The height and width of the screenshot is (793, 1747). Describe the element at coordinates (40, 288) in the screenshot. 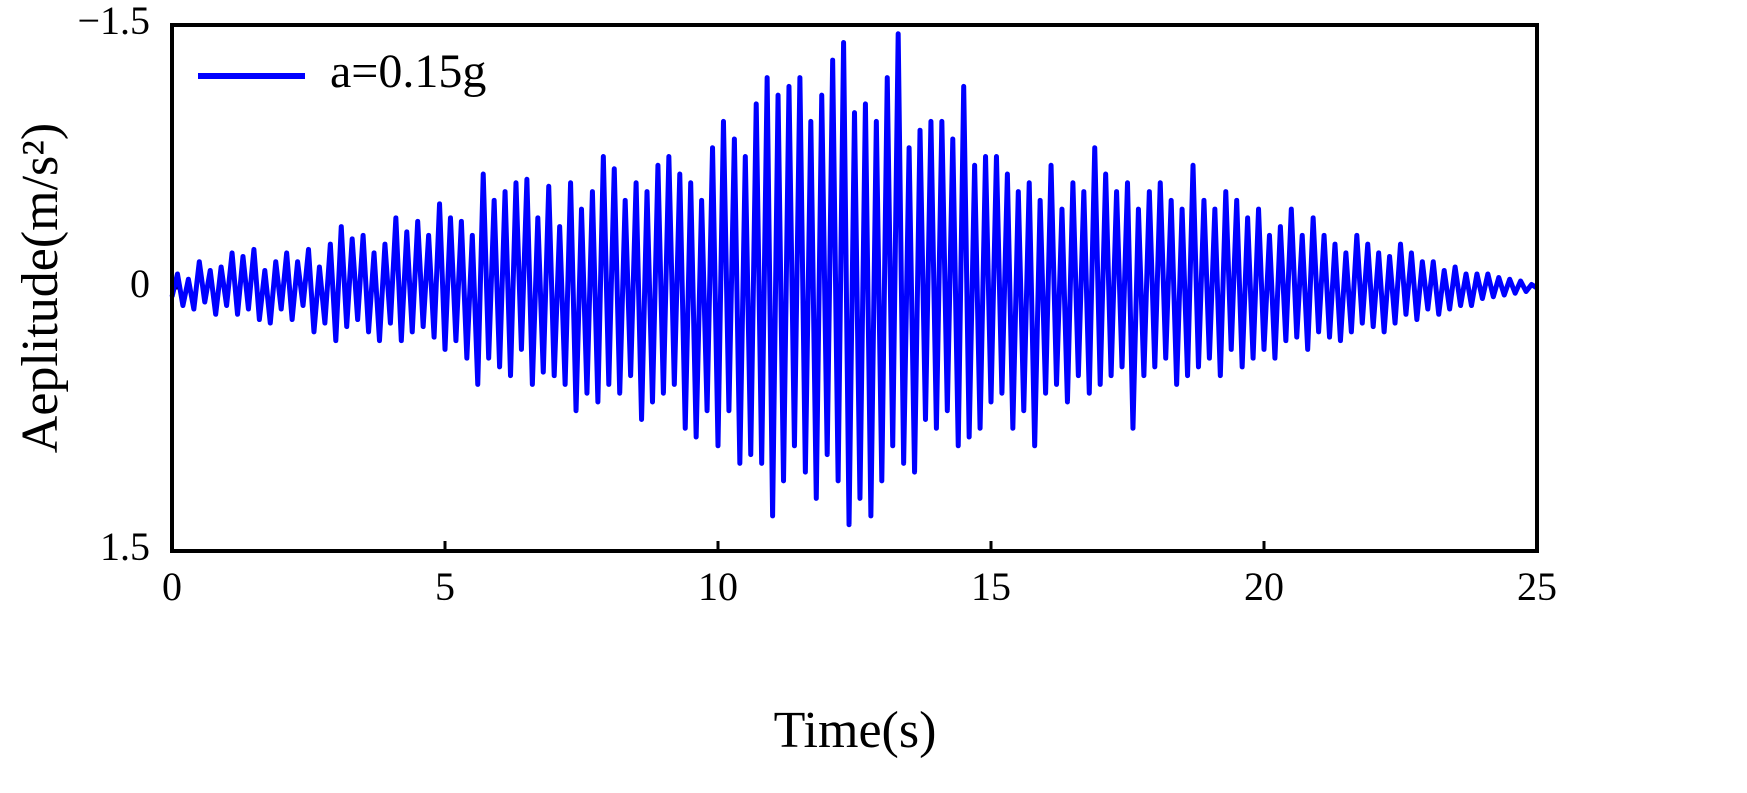

I see `y-axis-label: Aeplitude(m/s²)` at that location.